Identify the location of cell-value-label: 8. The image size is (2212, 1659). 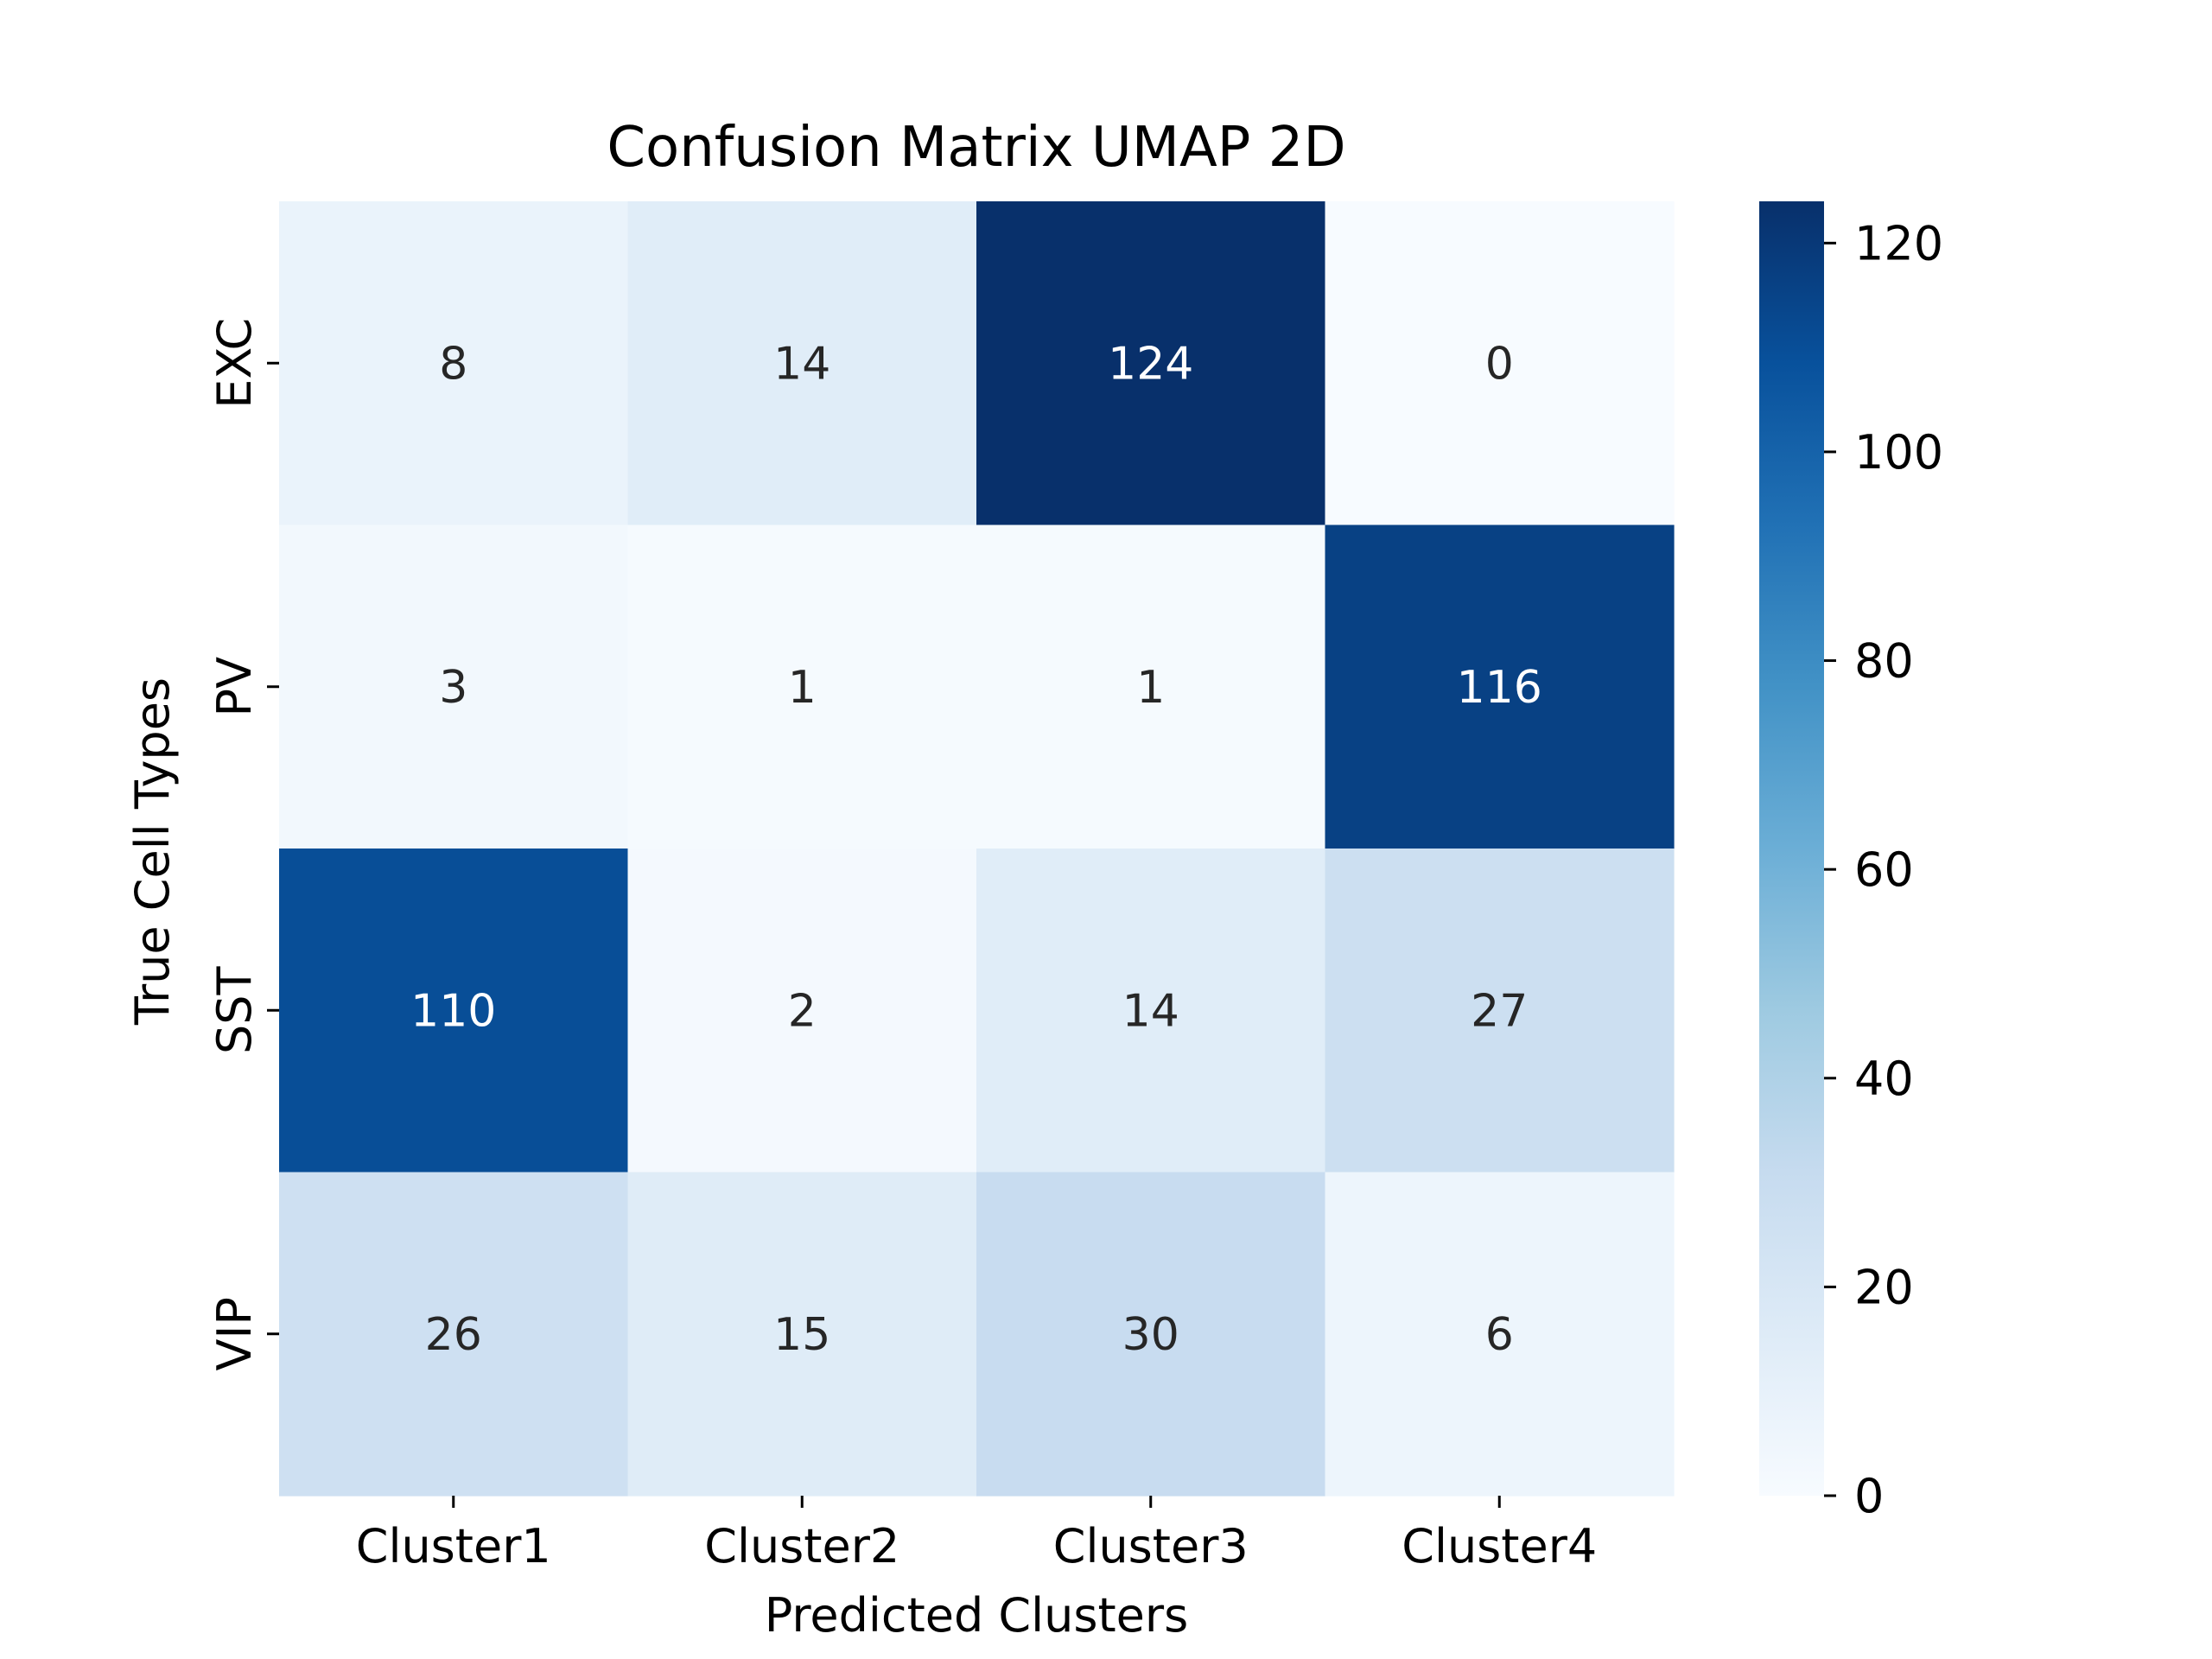
(453, 364).